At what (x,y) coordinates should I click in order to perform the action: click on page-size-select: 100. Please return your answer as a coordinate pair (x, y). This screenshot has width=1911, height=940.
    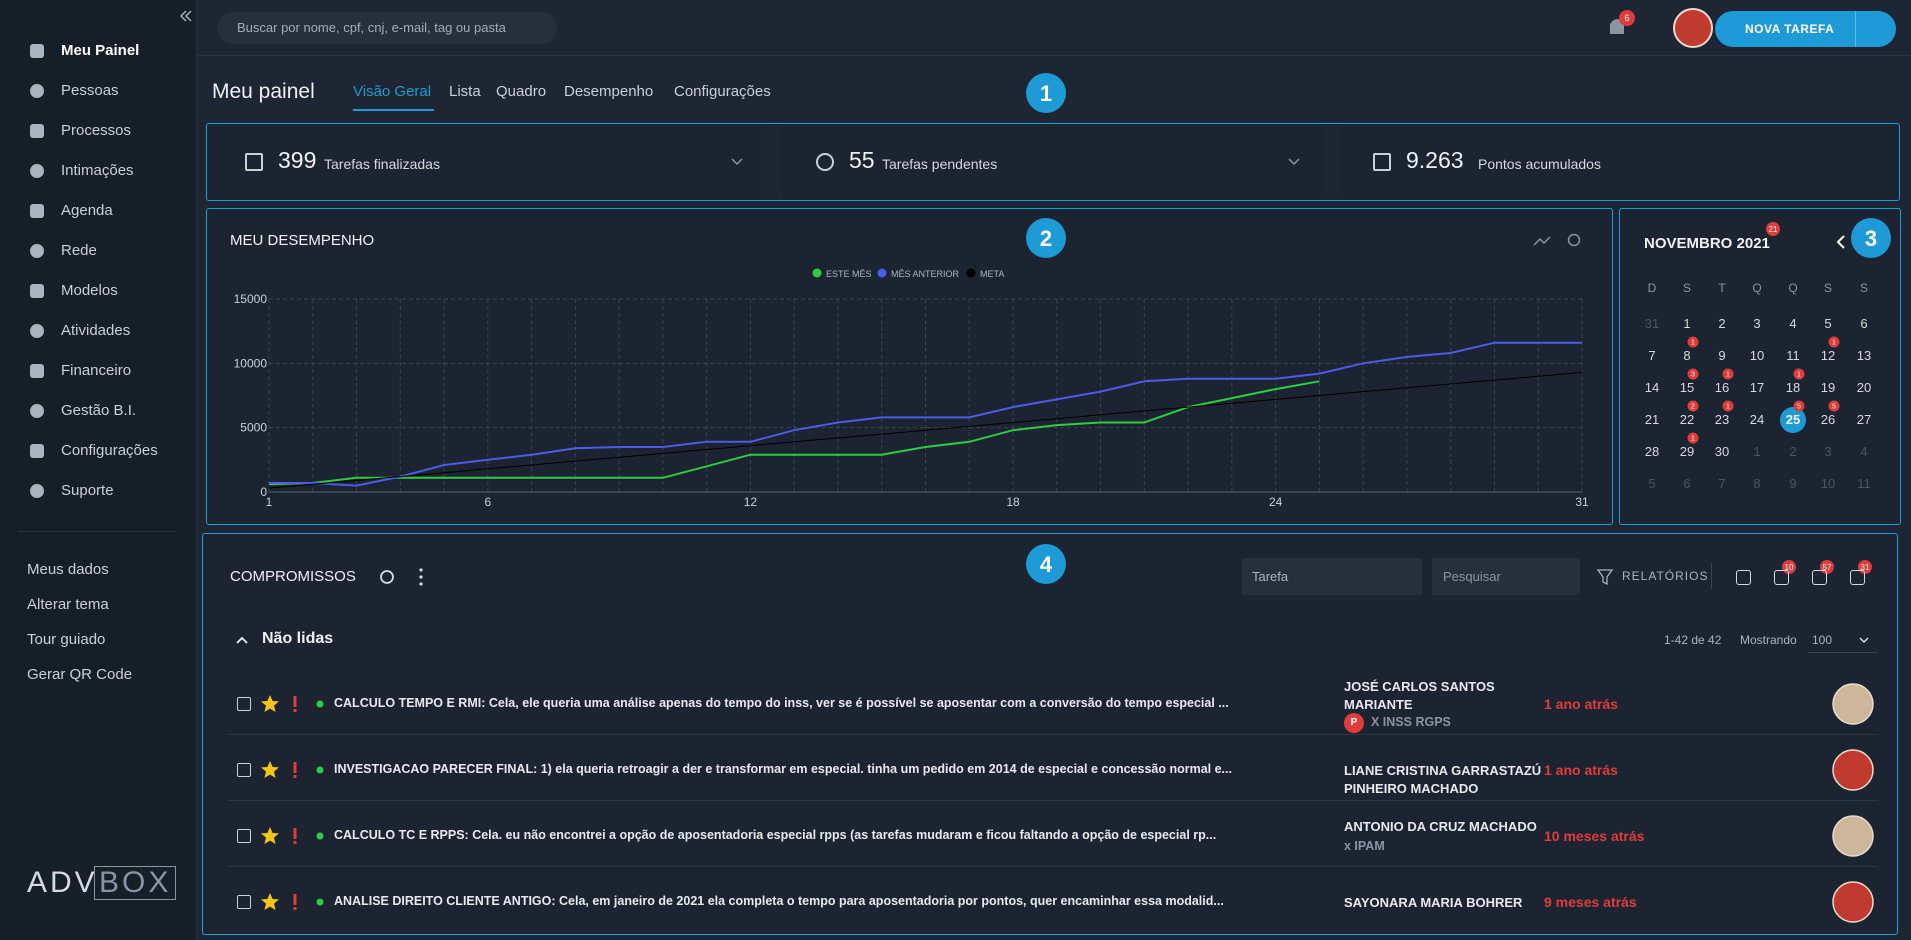
    Looking at the image, I should click on (1842, 640).